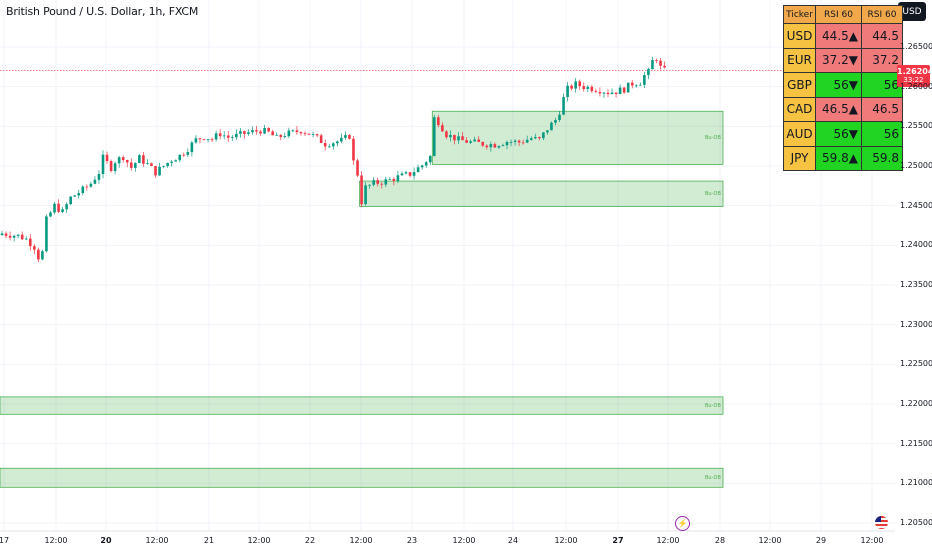 This screenshot has height=550, width=932. Describe the element at coordinates (799, 14) in the screenshot. I see `rsi-header-ticker: Ticker` at that location.